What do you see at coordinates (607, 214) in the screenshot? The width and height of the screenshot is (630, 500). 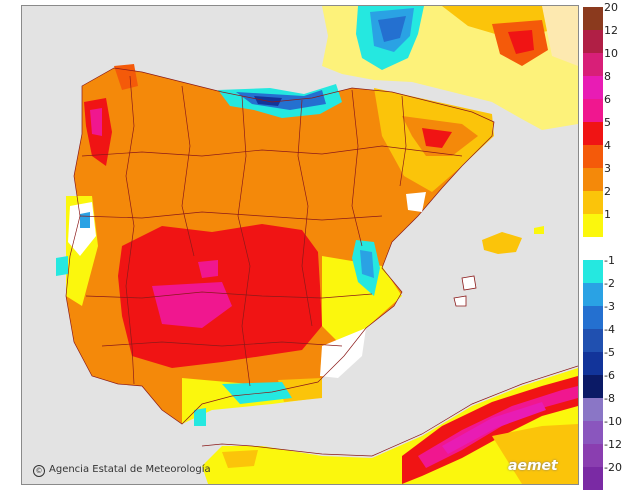 I see `legend-label: 1` at bounding box center [607, 214].